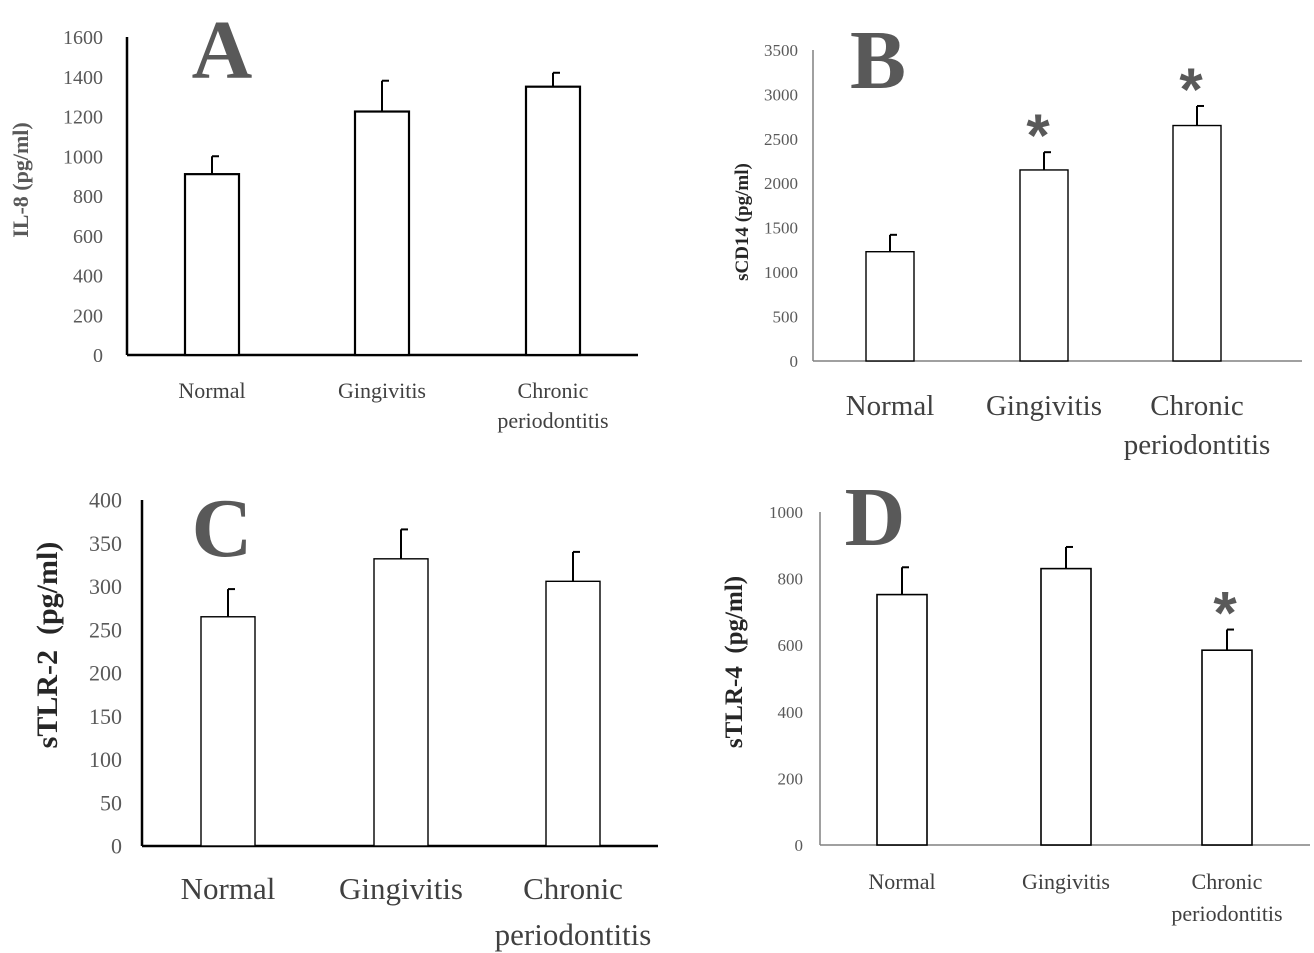  I want to click on y-axis-label: sTLR-2 (pg/ml), so click(47, 645).